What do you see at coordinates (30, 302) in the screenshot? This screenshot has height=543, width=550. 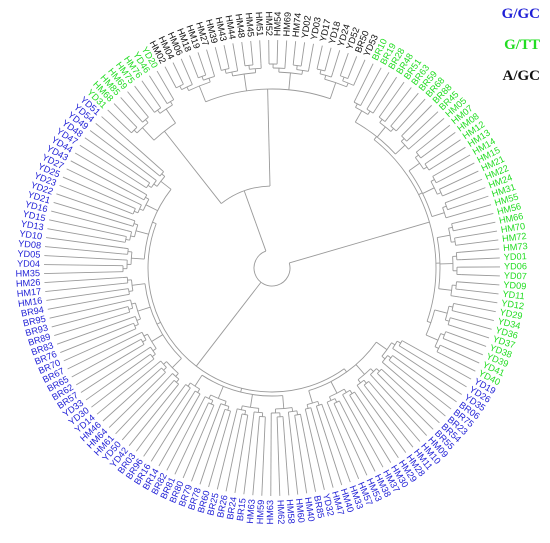 I see `leaf-label: HM16` at bounding box center [30, 302].